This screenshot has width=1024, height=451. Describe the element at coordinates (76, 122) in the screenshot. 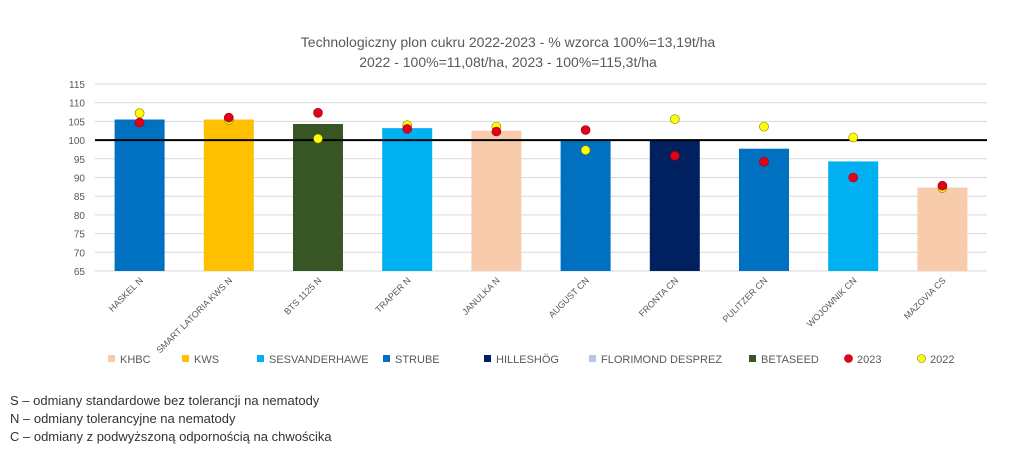

I see `y-tick-label: 105` at that location.